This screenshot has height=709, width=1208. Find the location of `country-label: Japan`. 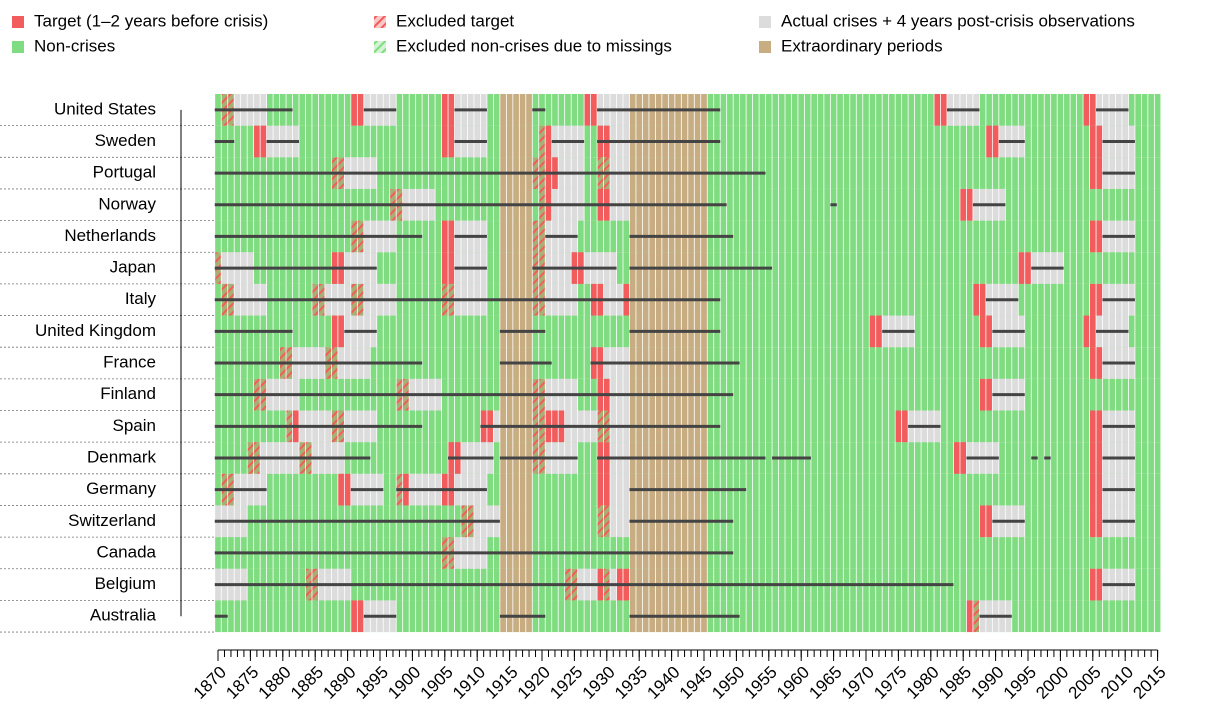

country-label: Japan is located at coordinates (133, 267).